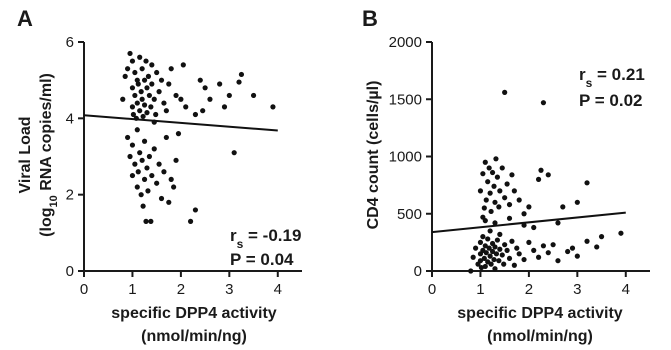  What do you see at coordinates (529, 289) in the screenshot?
I see `panel-b-x-tick-label-2: 2` at bounding box center [529, 289].